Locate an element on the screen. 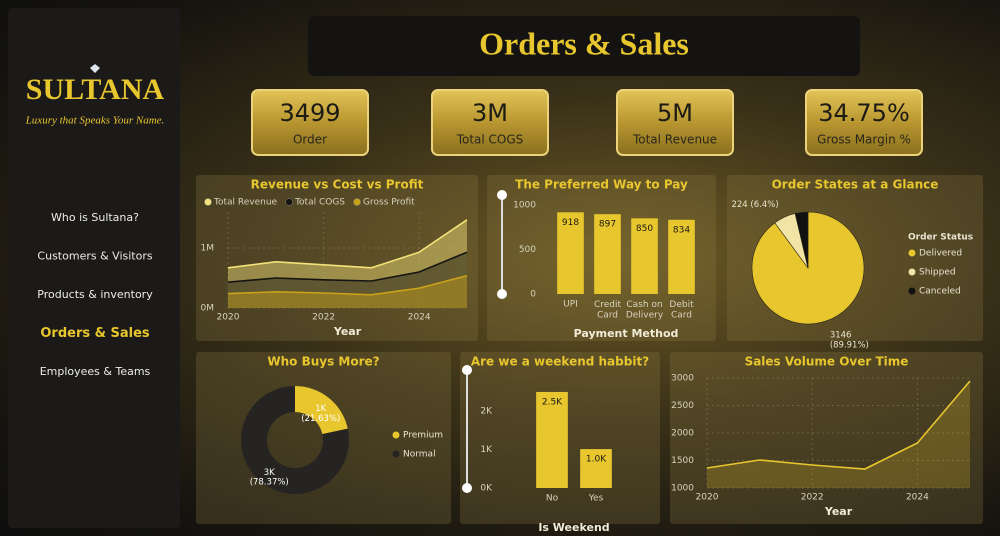 Image resolution: width=1000 pixels, height=536 pixels. legend-label: Canceled is located at coordinates (940, 292).